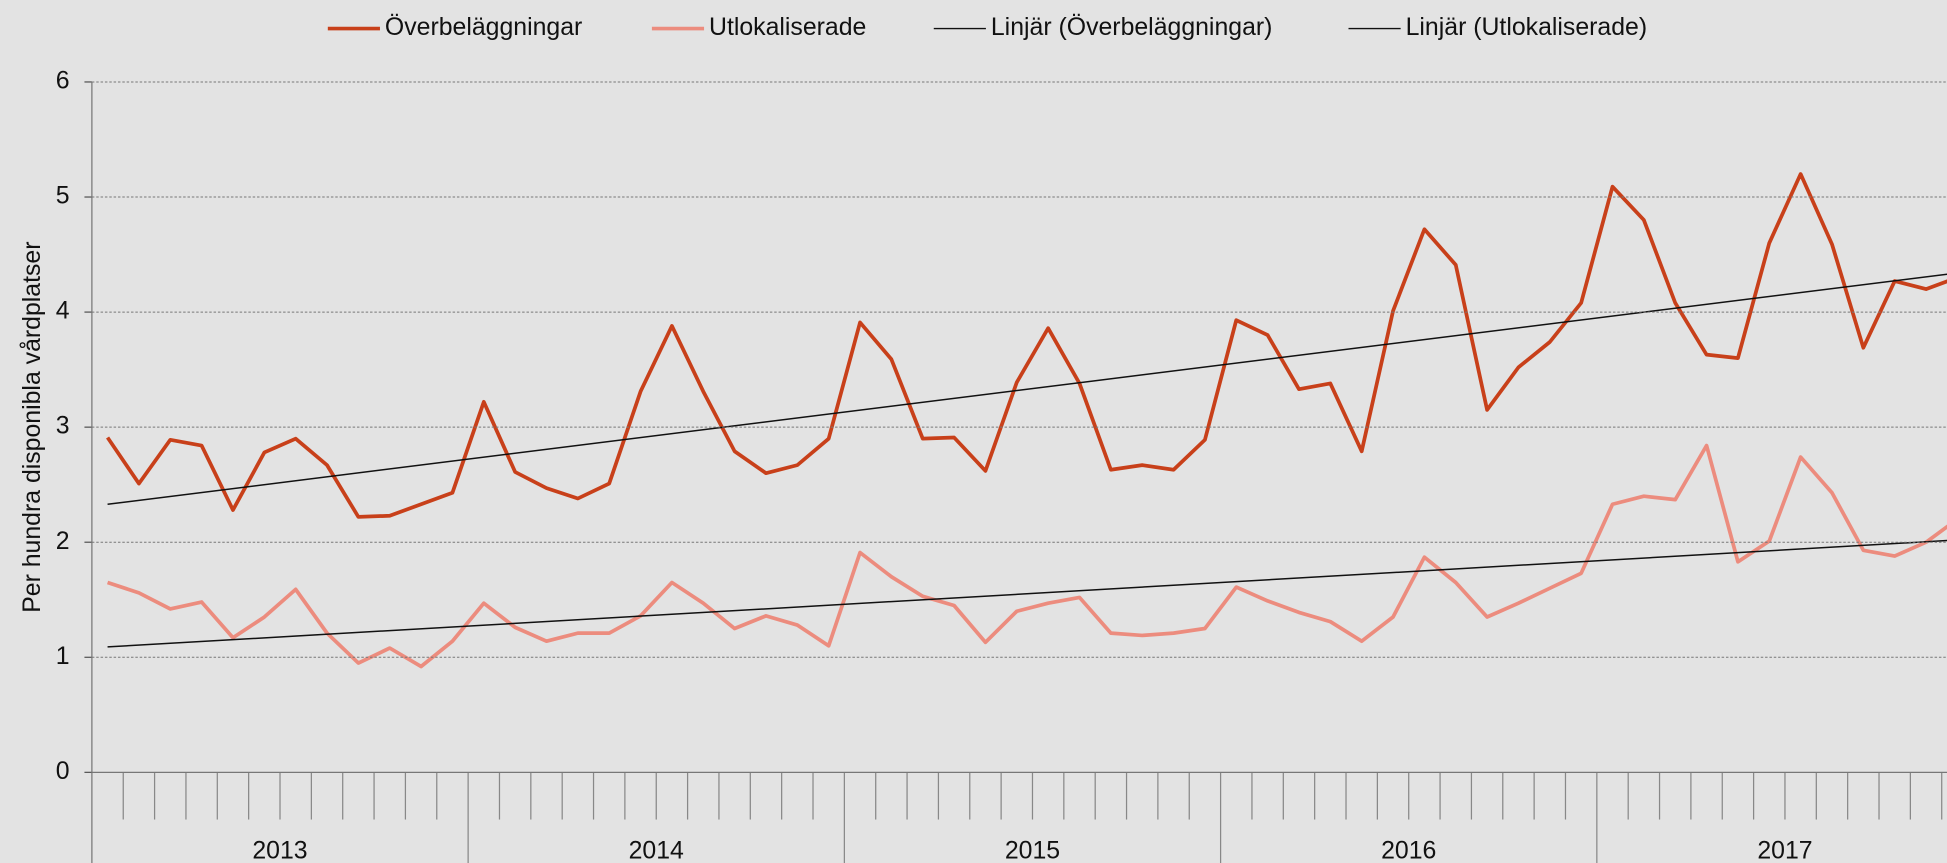  I want to click on y-tick-label: 2, so click(63, 541).